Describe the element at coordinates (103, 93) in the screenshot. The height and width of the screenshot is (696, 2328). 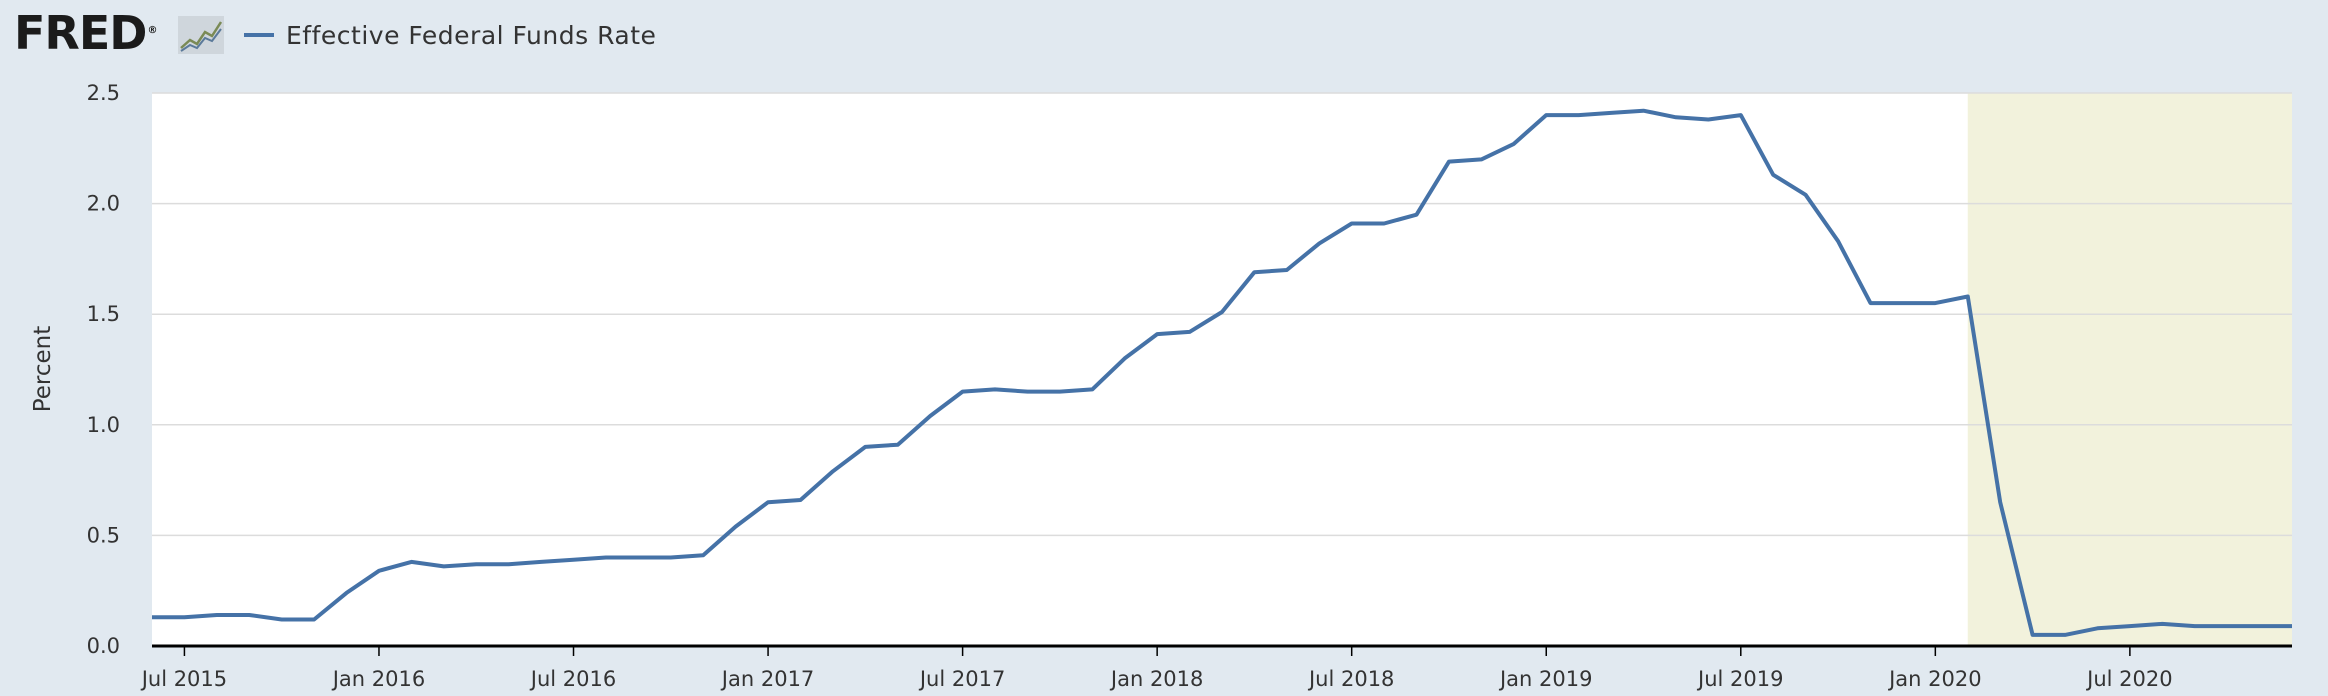
I see `y-tick-label: 2.5` at that location.